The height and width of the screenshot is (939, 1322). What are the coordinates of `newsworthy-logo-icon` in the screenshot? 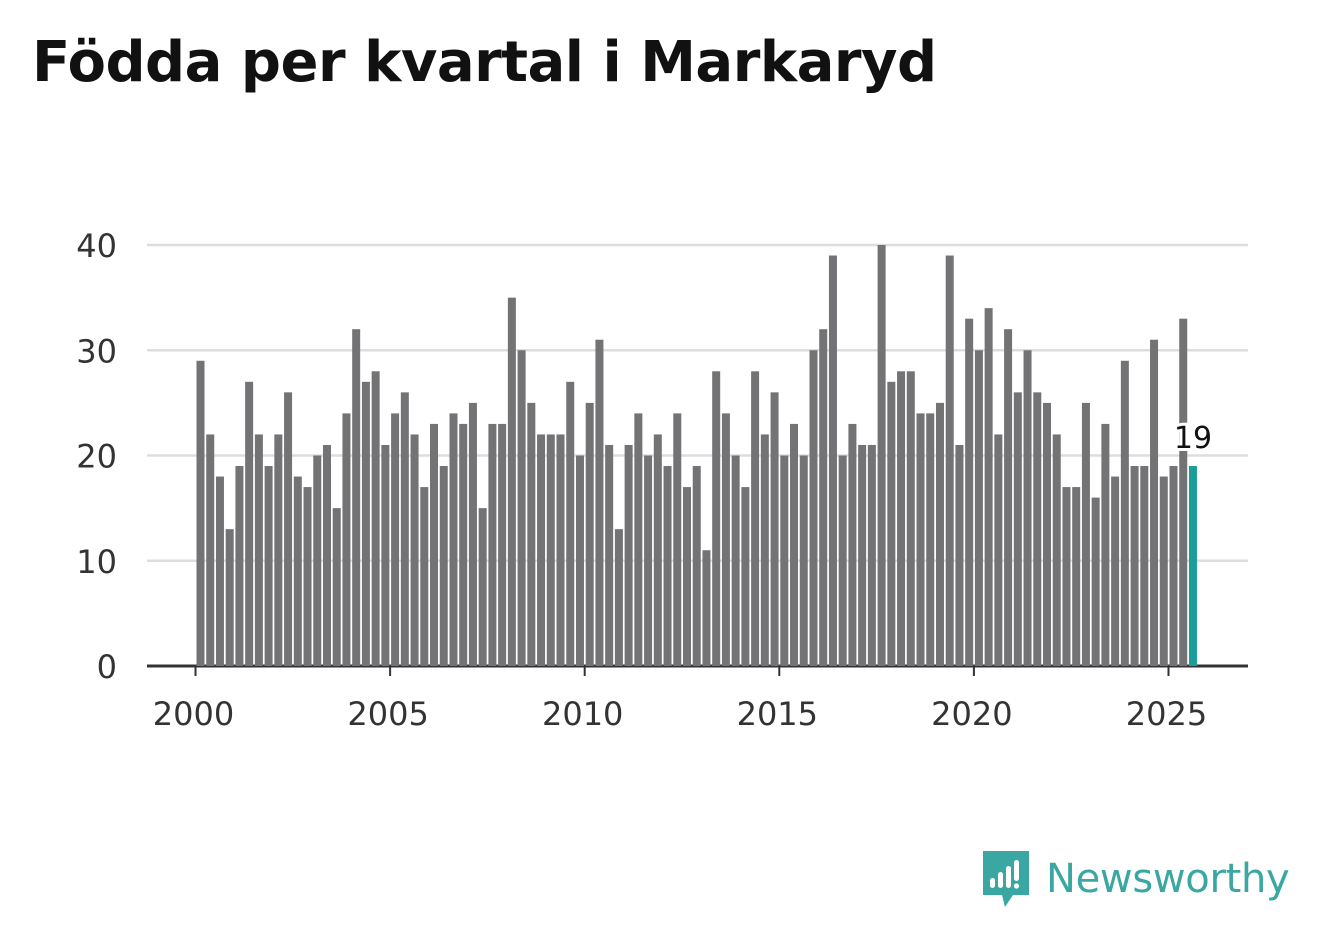 It's located at (1006, 879).